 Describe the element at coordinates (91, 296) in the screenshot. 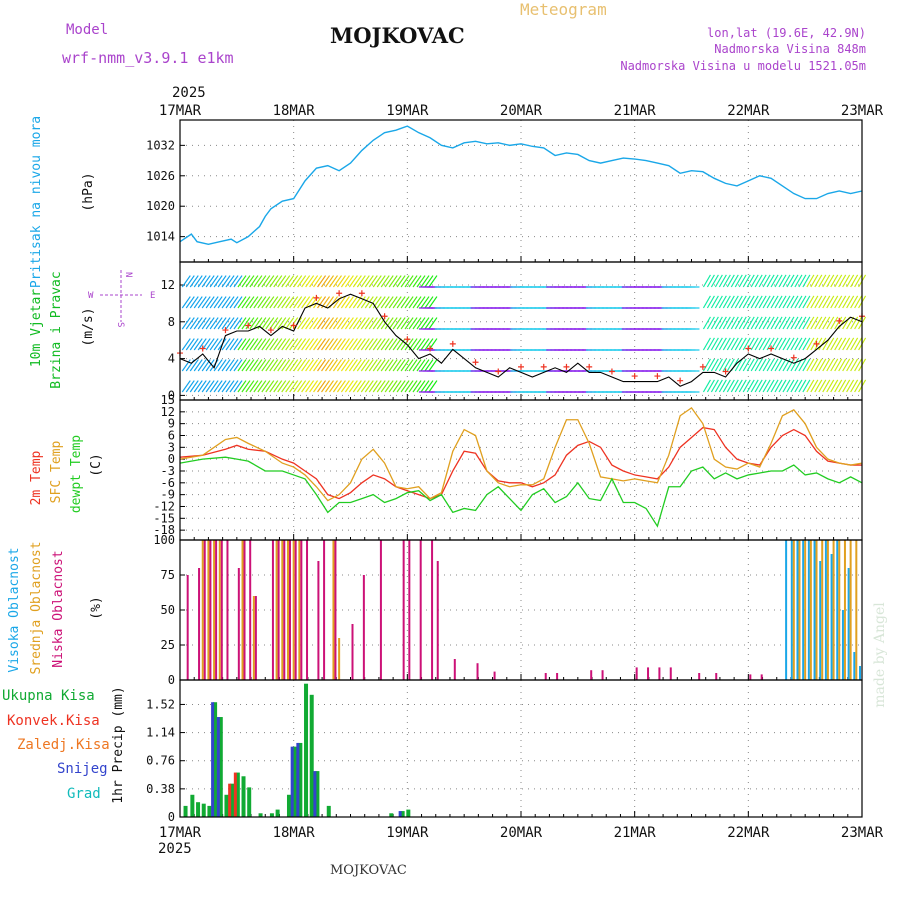

I see `compass-w: W` at that location.